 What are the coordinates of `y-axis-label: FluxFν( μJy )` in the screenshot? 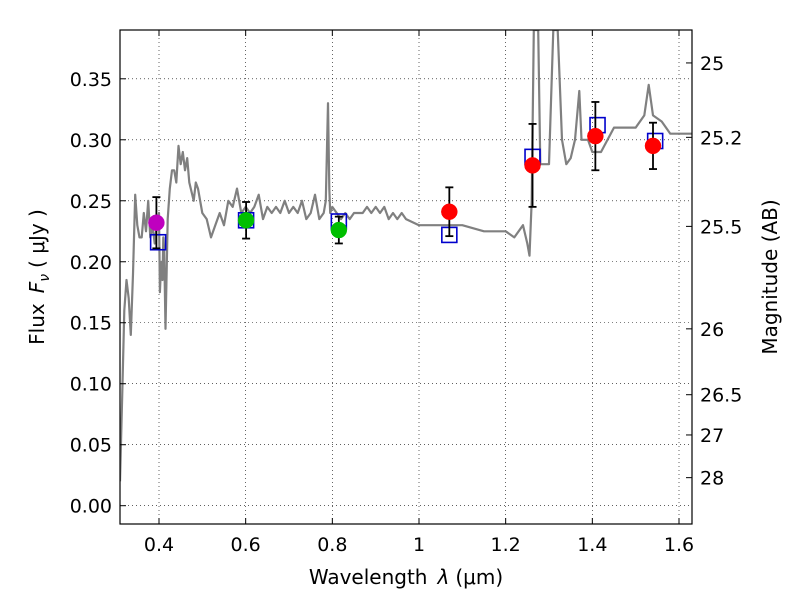 It's located at (39, 277).